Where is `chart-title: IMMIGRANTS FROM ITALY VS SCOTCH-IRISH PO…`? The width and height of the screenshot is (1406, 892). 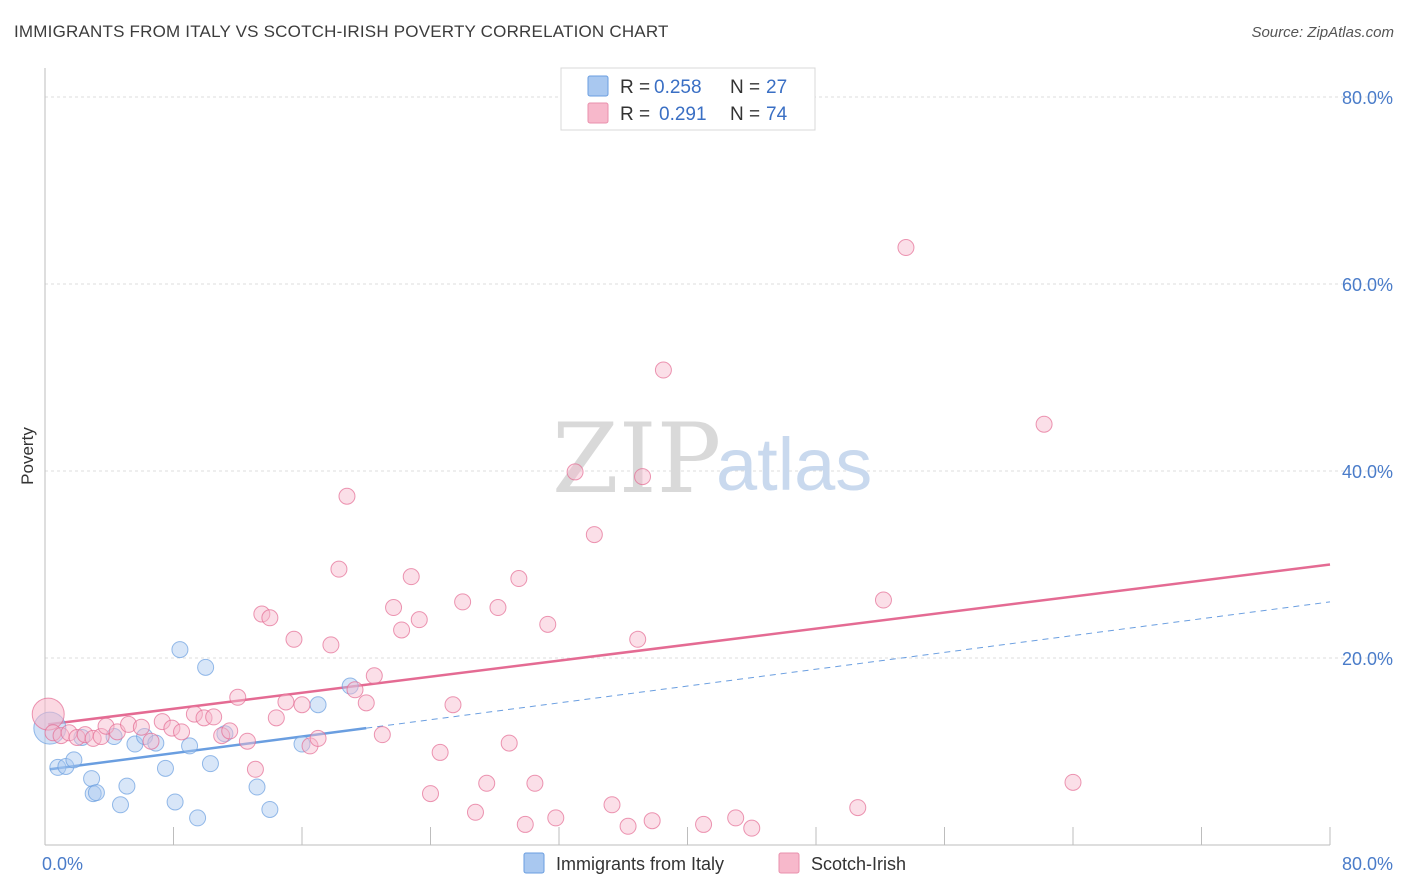
chart-title: IMMIGRANTS FROM ITALY VS SCOTCH-IRISH PO… is located at coordinates (341, 31).